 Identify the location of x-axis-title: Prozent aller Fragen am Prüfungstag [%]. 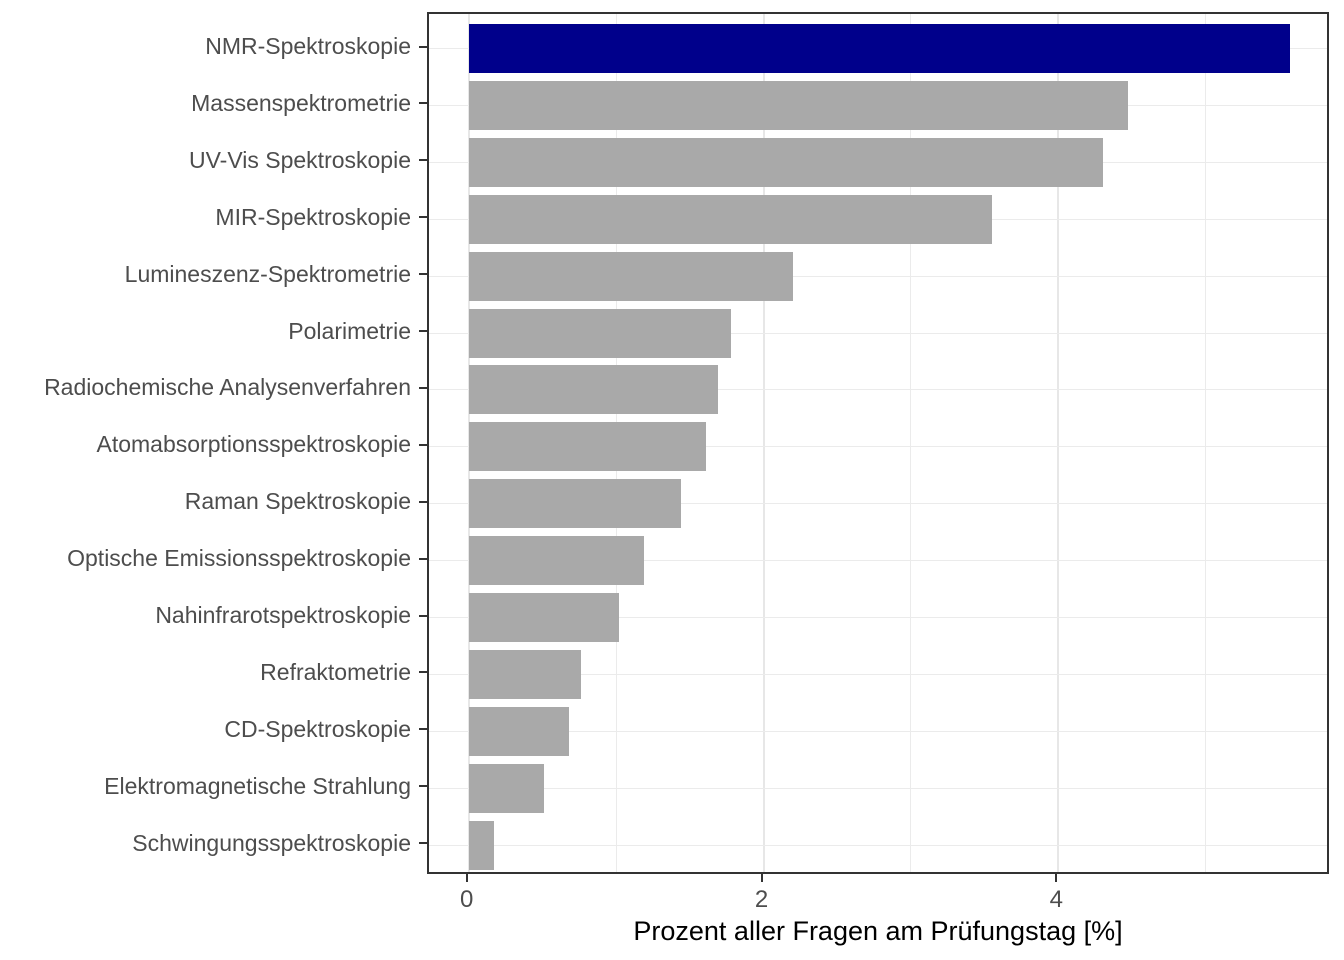
(878, 931).